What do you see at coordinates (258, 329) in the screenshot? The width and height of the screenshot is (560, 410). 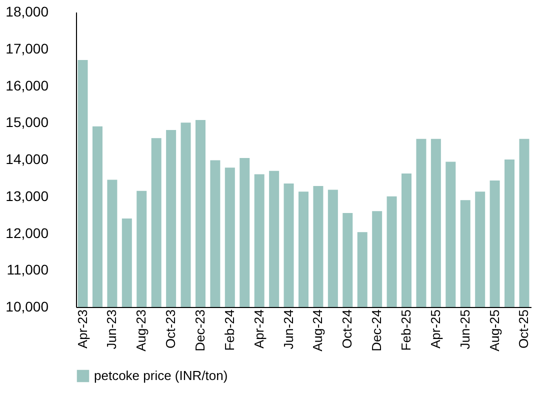 I see `x-tick-label: Apr-24` at bounding box center [258, 329].